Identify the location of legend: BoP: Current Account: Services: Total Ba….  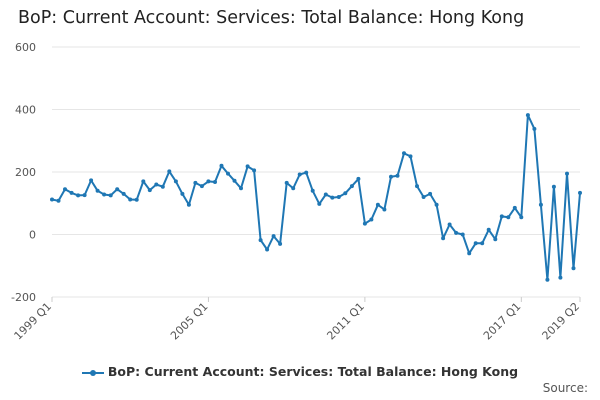
(300, 371).